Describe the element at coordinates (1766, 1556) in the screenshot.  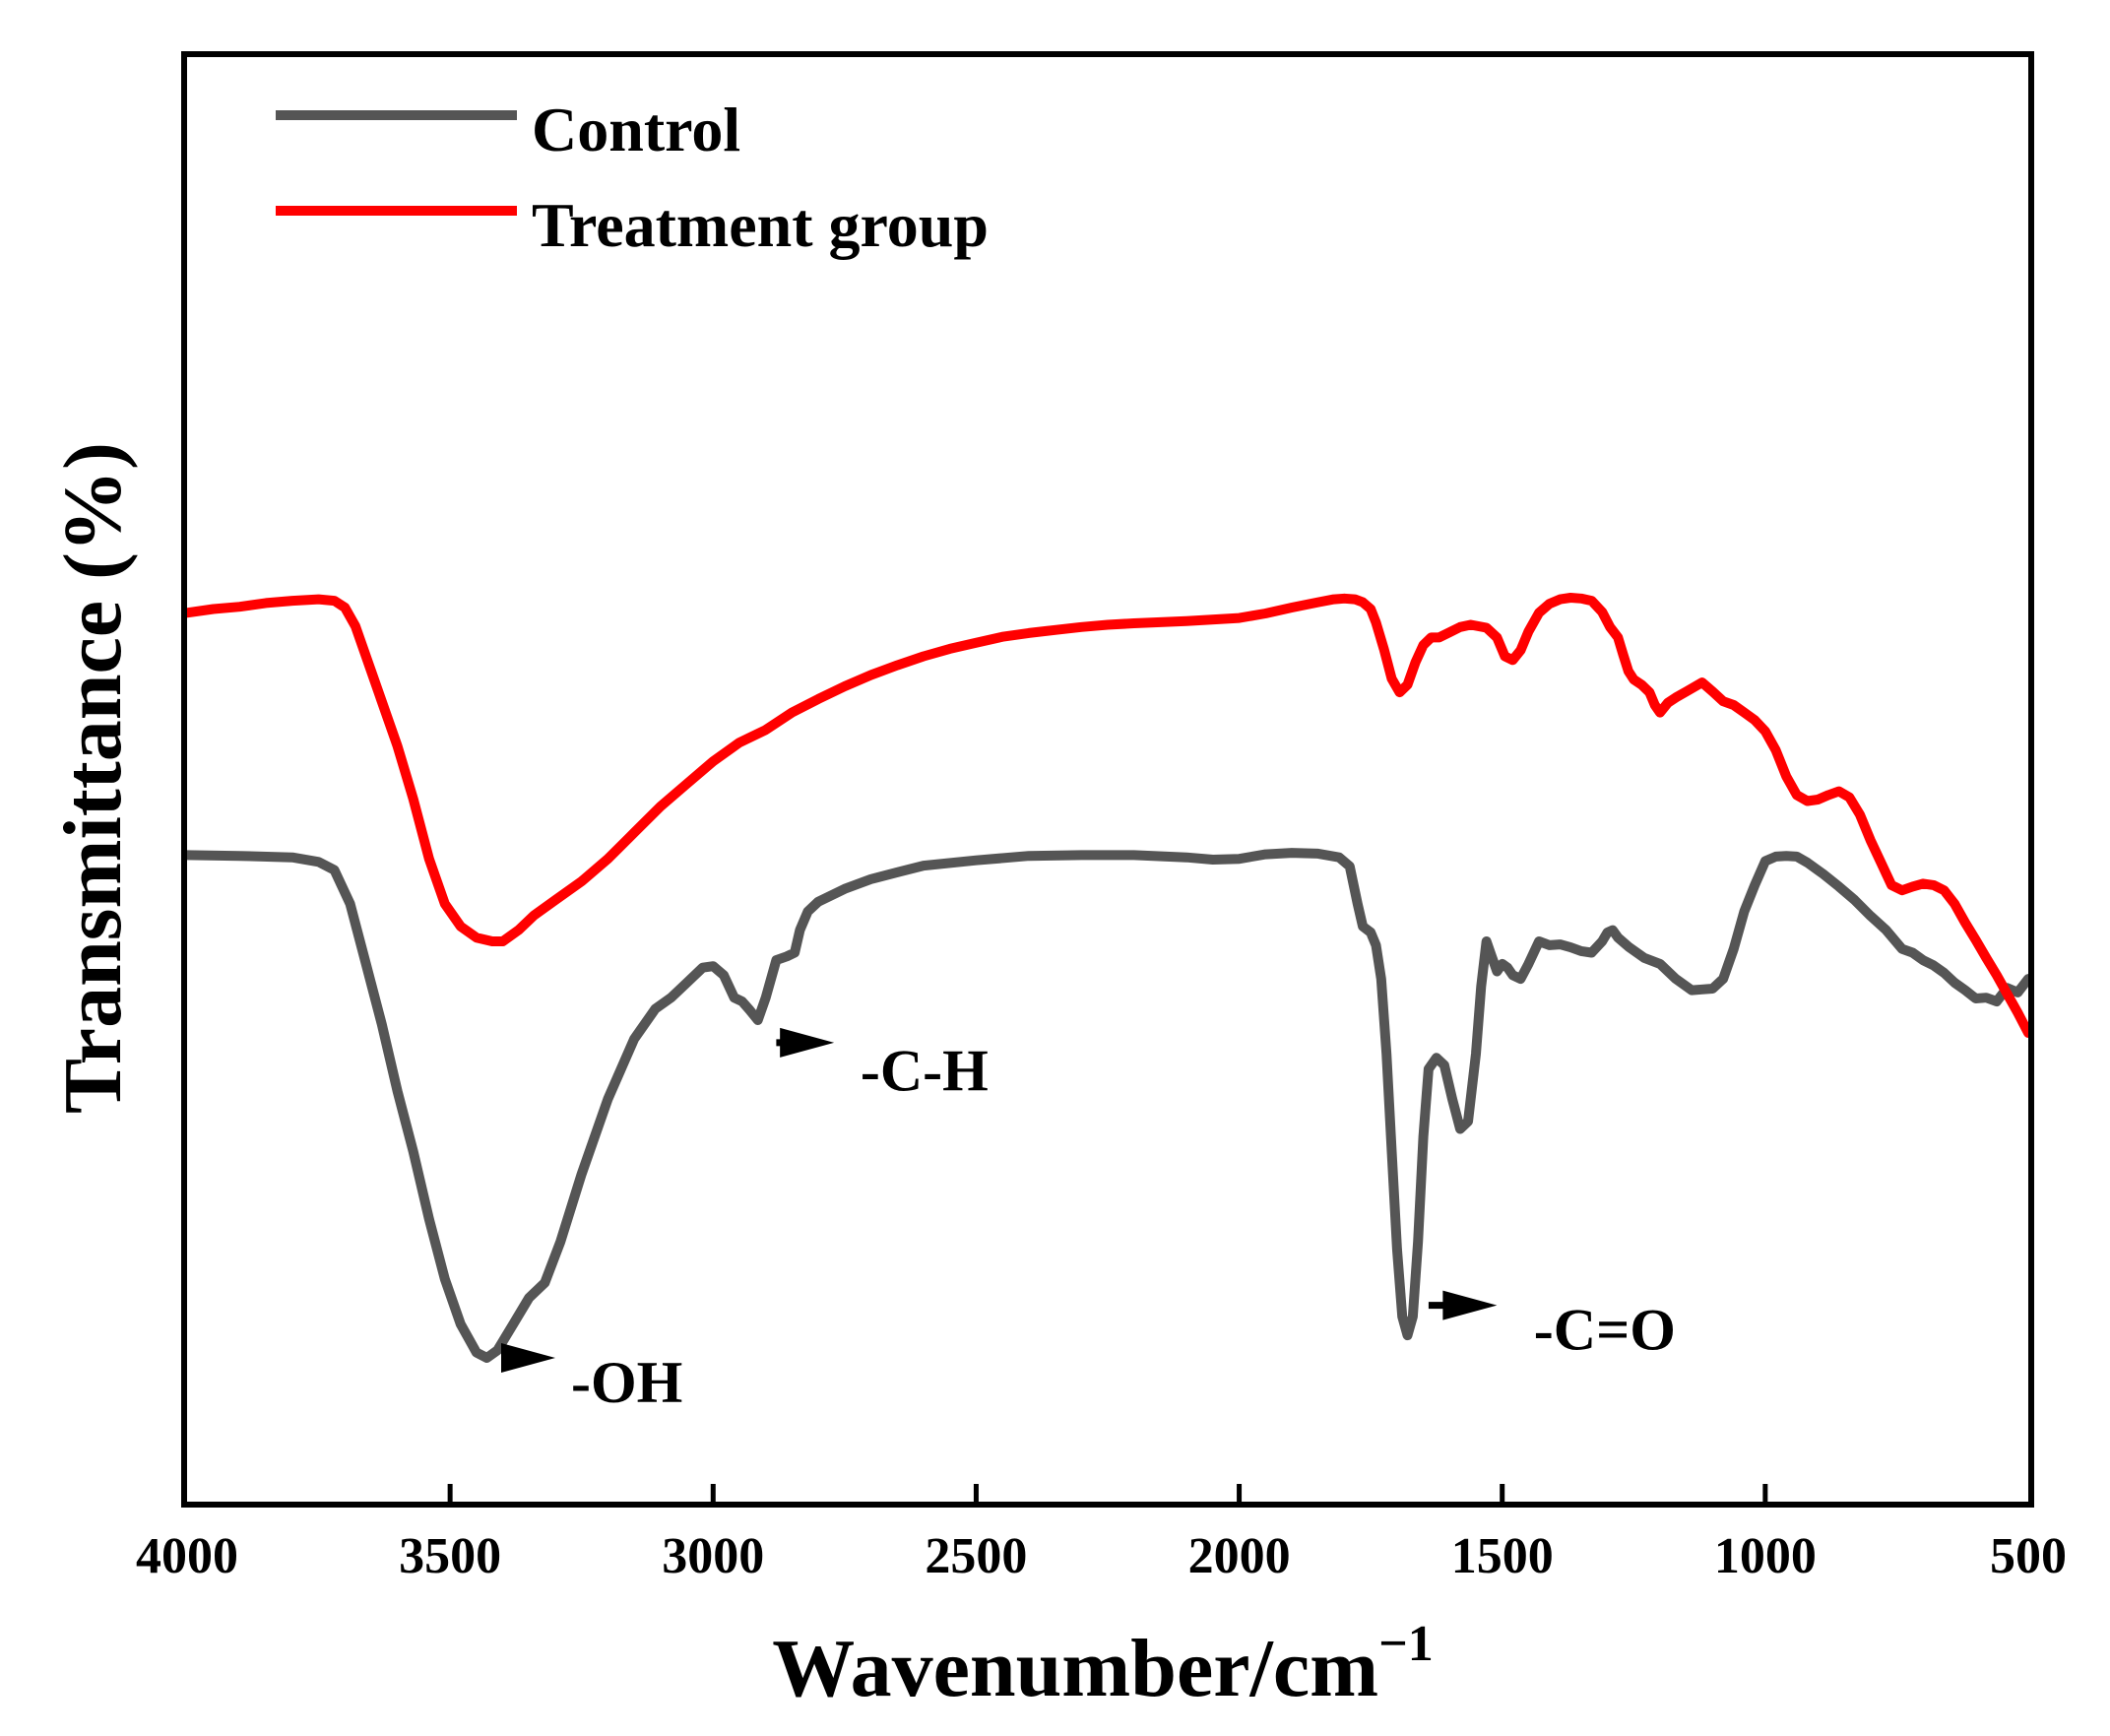
I see `x-tick-label: 1000` at that location.